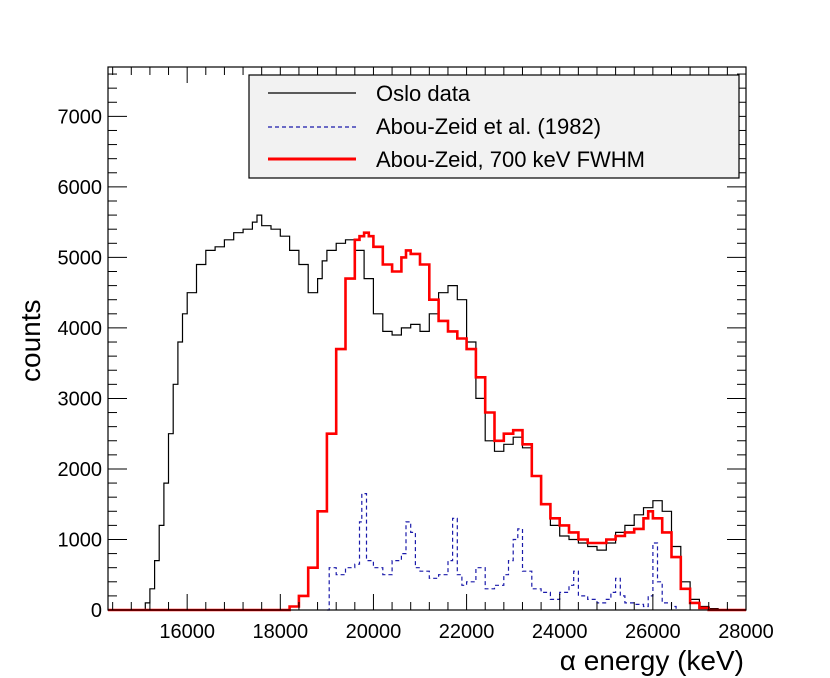  I want to click on y-tick-label: 1000, so click(80, 540).